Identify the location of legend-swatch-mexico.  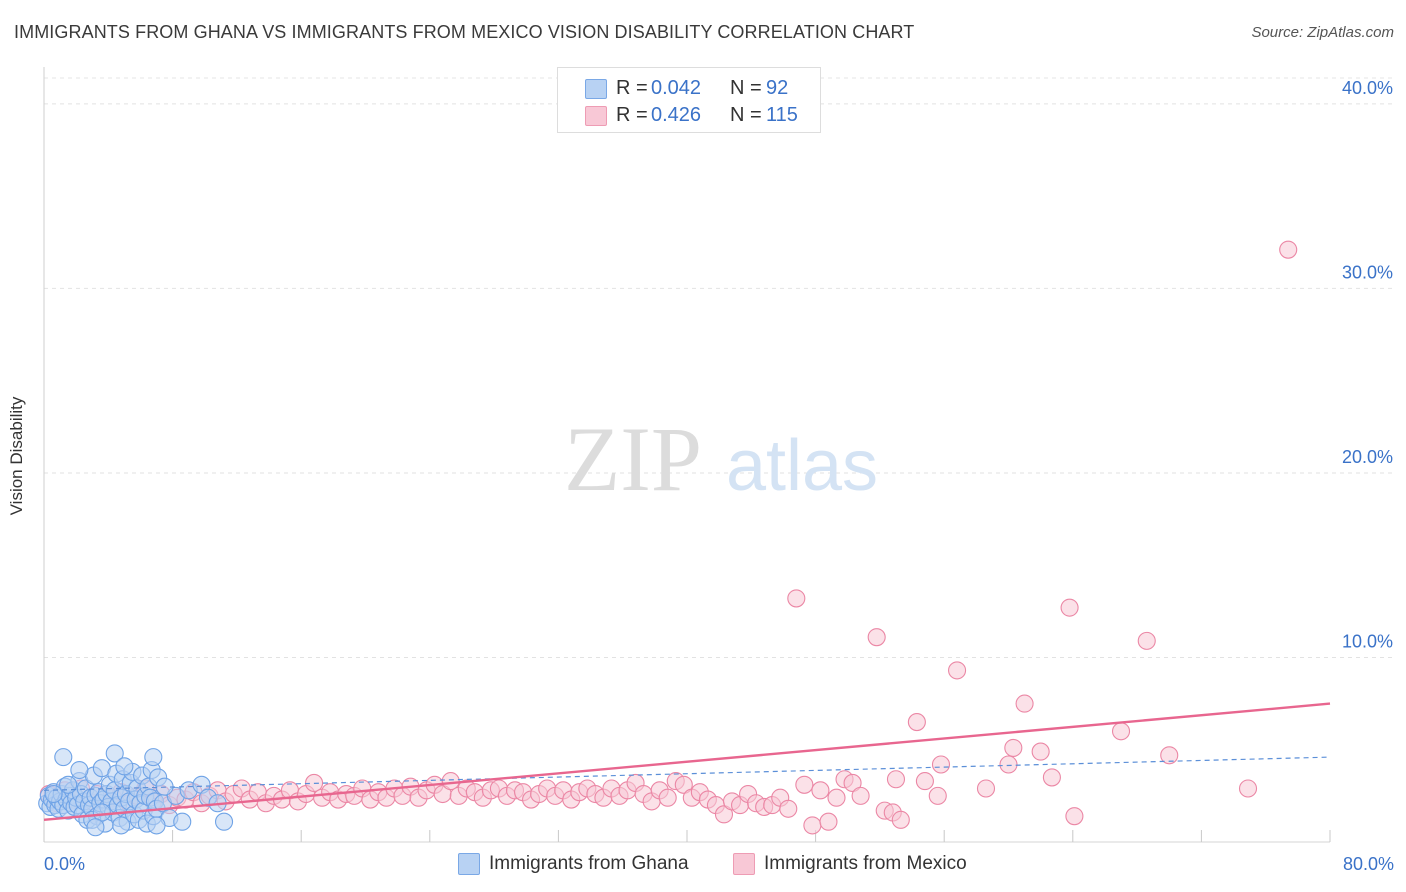
(744, 864).